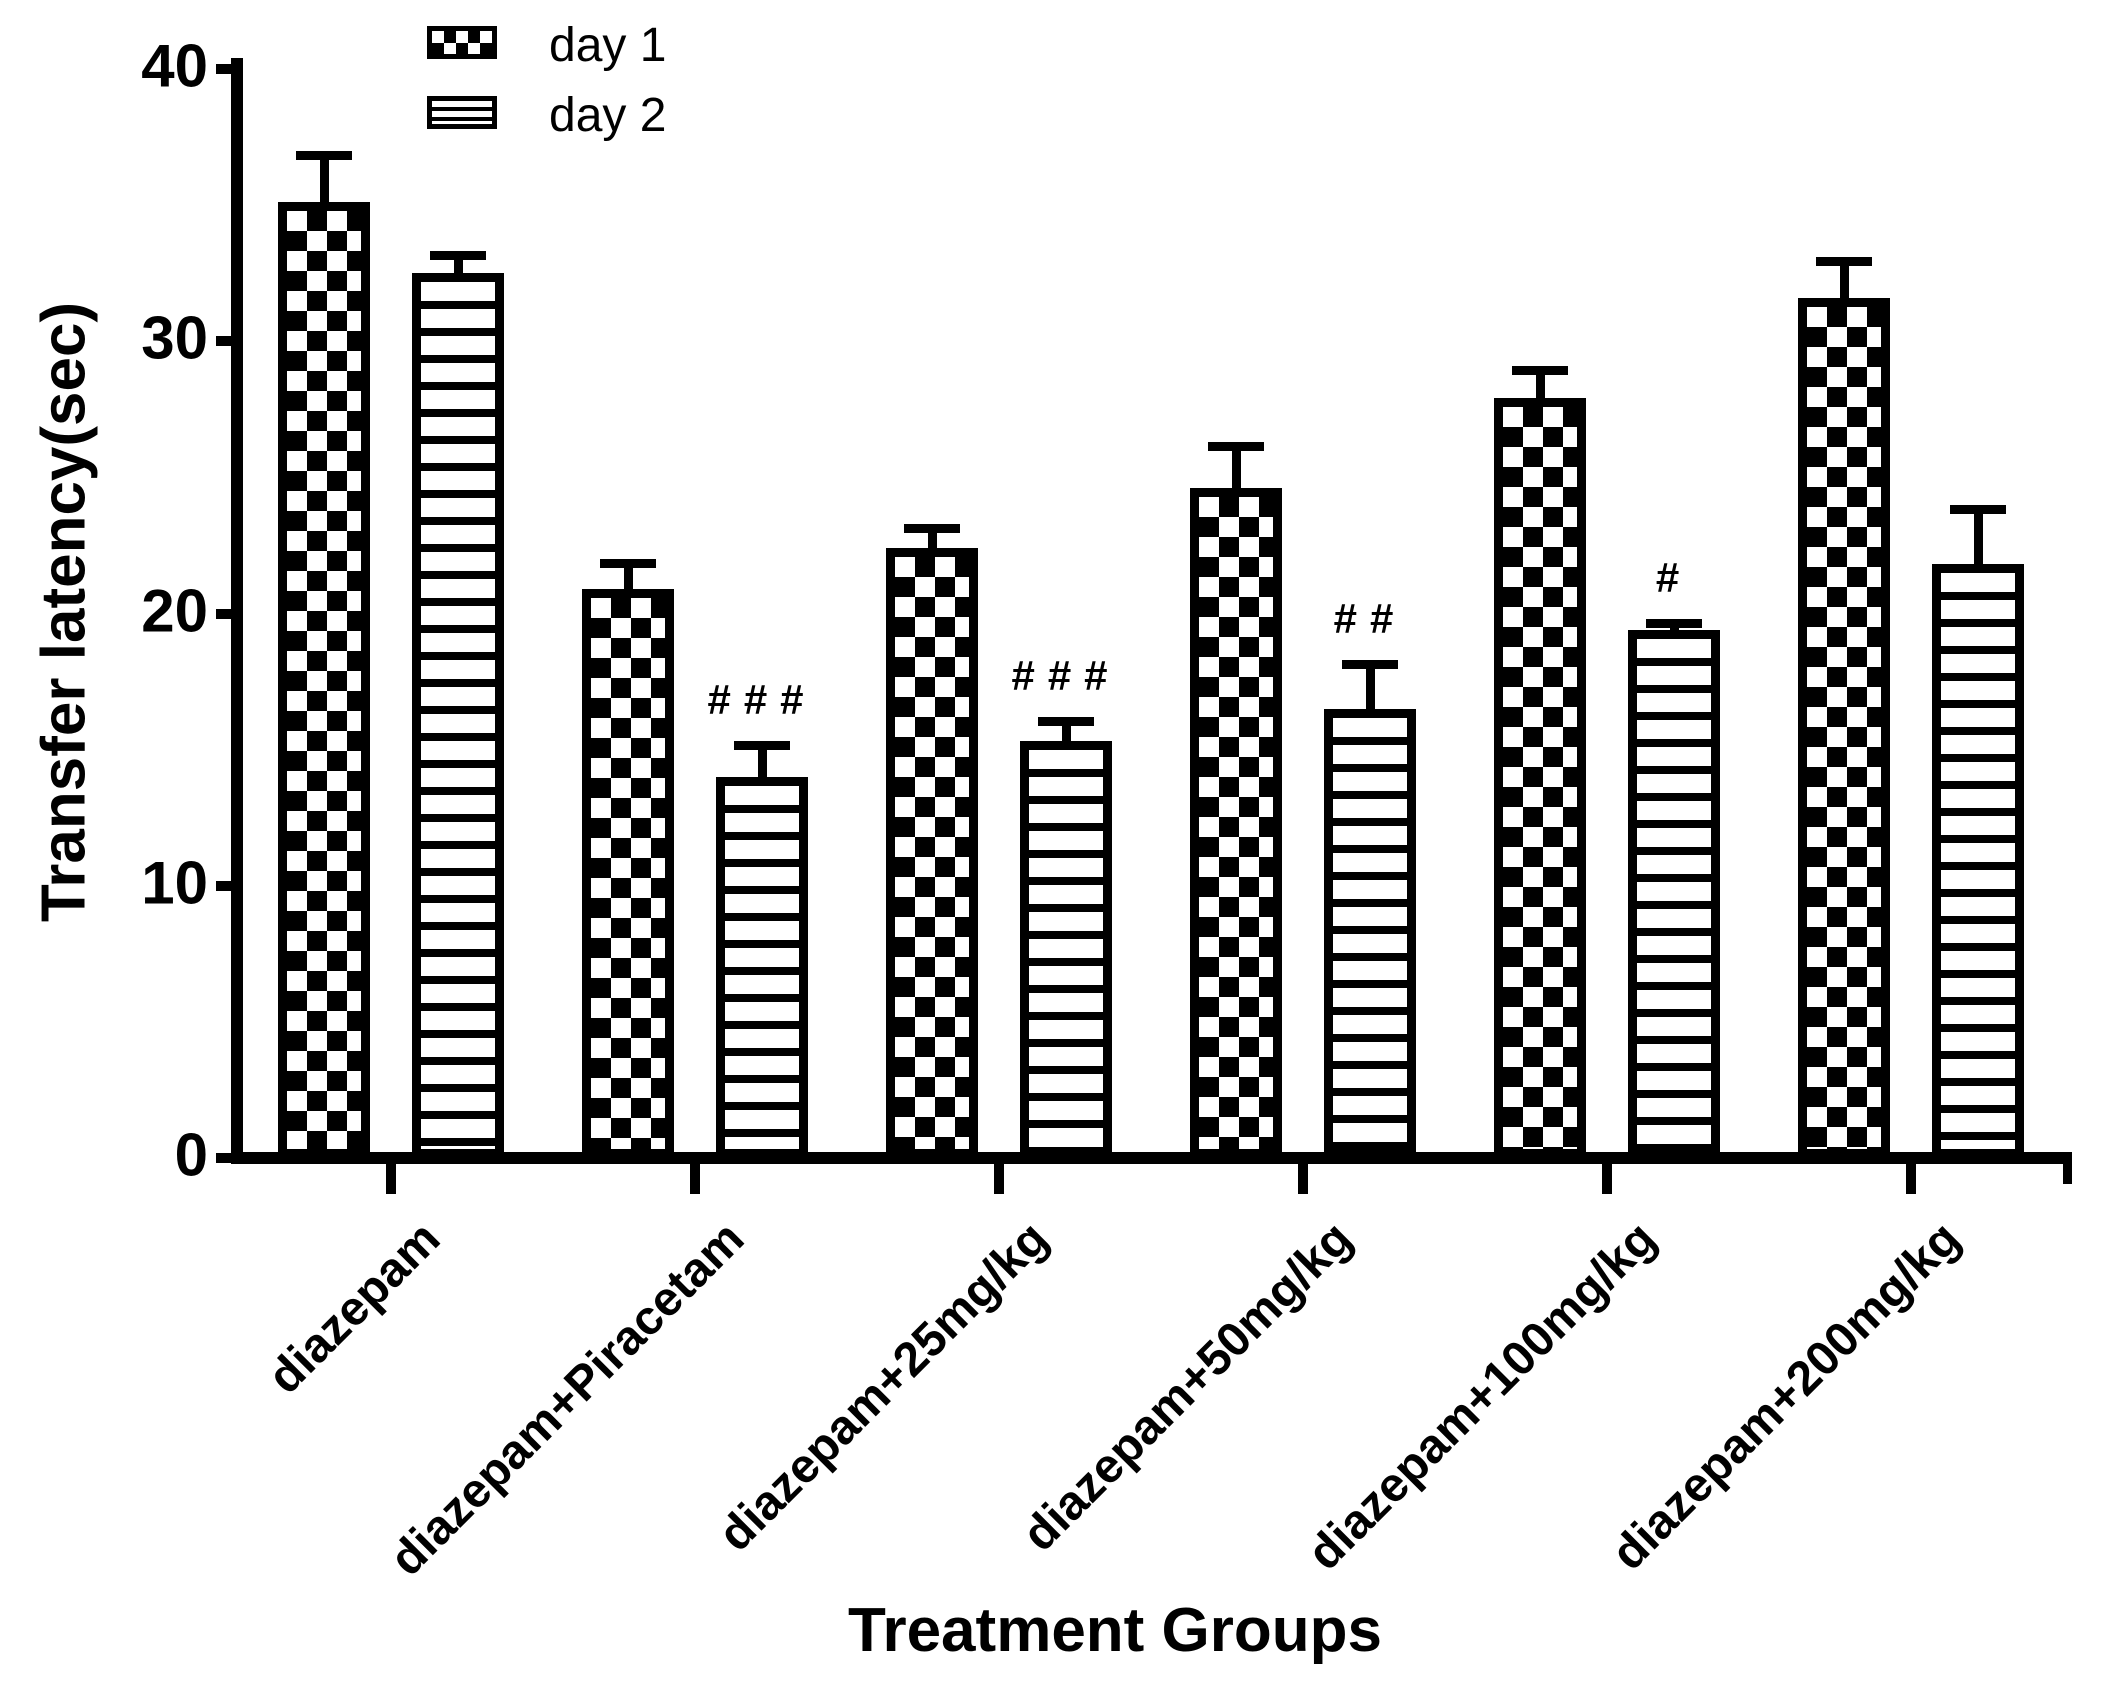 The width and height of the screenshot is (2109, 1695). I want to click on y-axis-line, so click(237, 611).